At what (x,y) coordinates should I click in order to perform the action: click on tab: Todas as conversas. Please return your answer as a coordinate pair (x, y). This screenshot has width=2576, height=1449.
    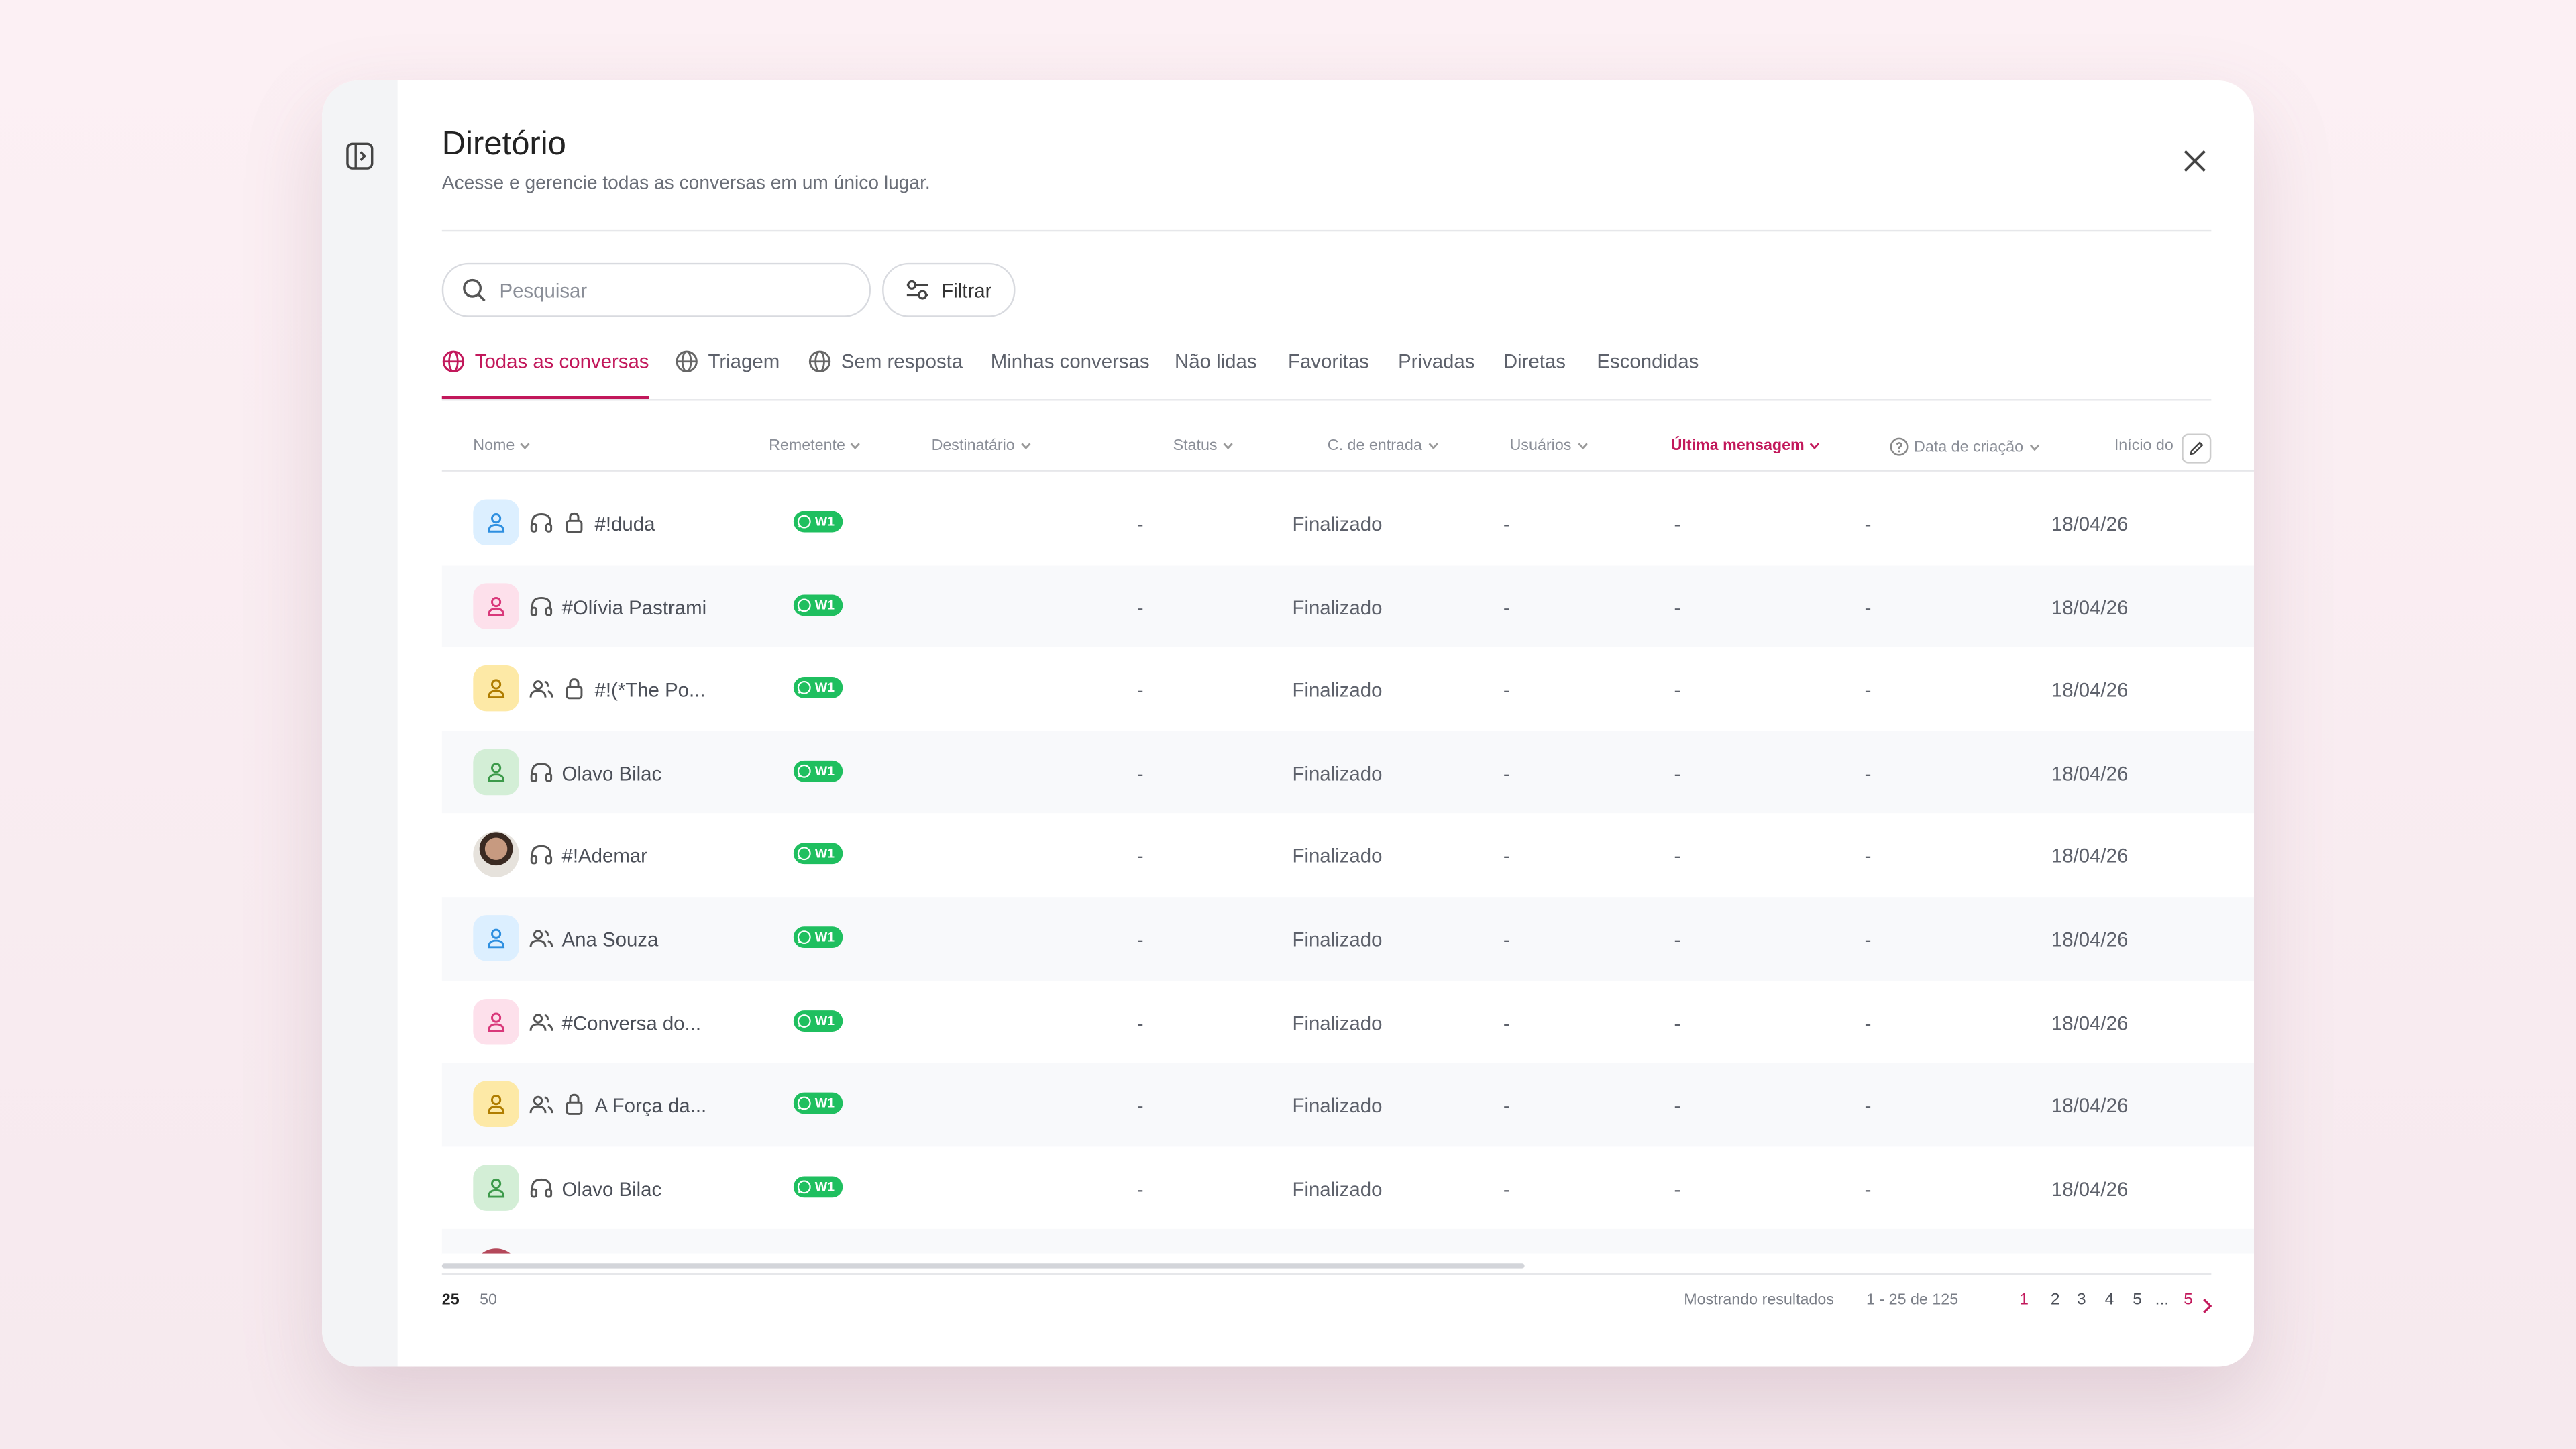
    Looking at the image, I should click on (545, 361).